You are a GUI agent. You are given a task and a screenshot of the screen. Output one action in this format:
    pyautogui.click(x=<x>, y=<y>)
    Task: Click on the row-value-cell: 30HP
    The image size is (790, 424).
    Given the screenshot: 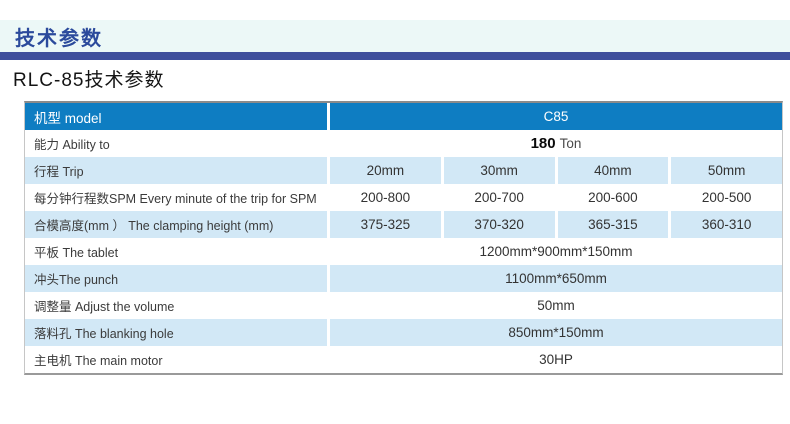 What is the action you would take?
    pyautogui.click(x=554, y=359)
    